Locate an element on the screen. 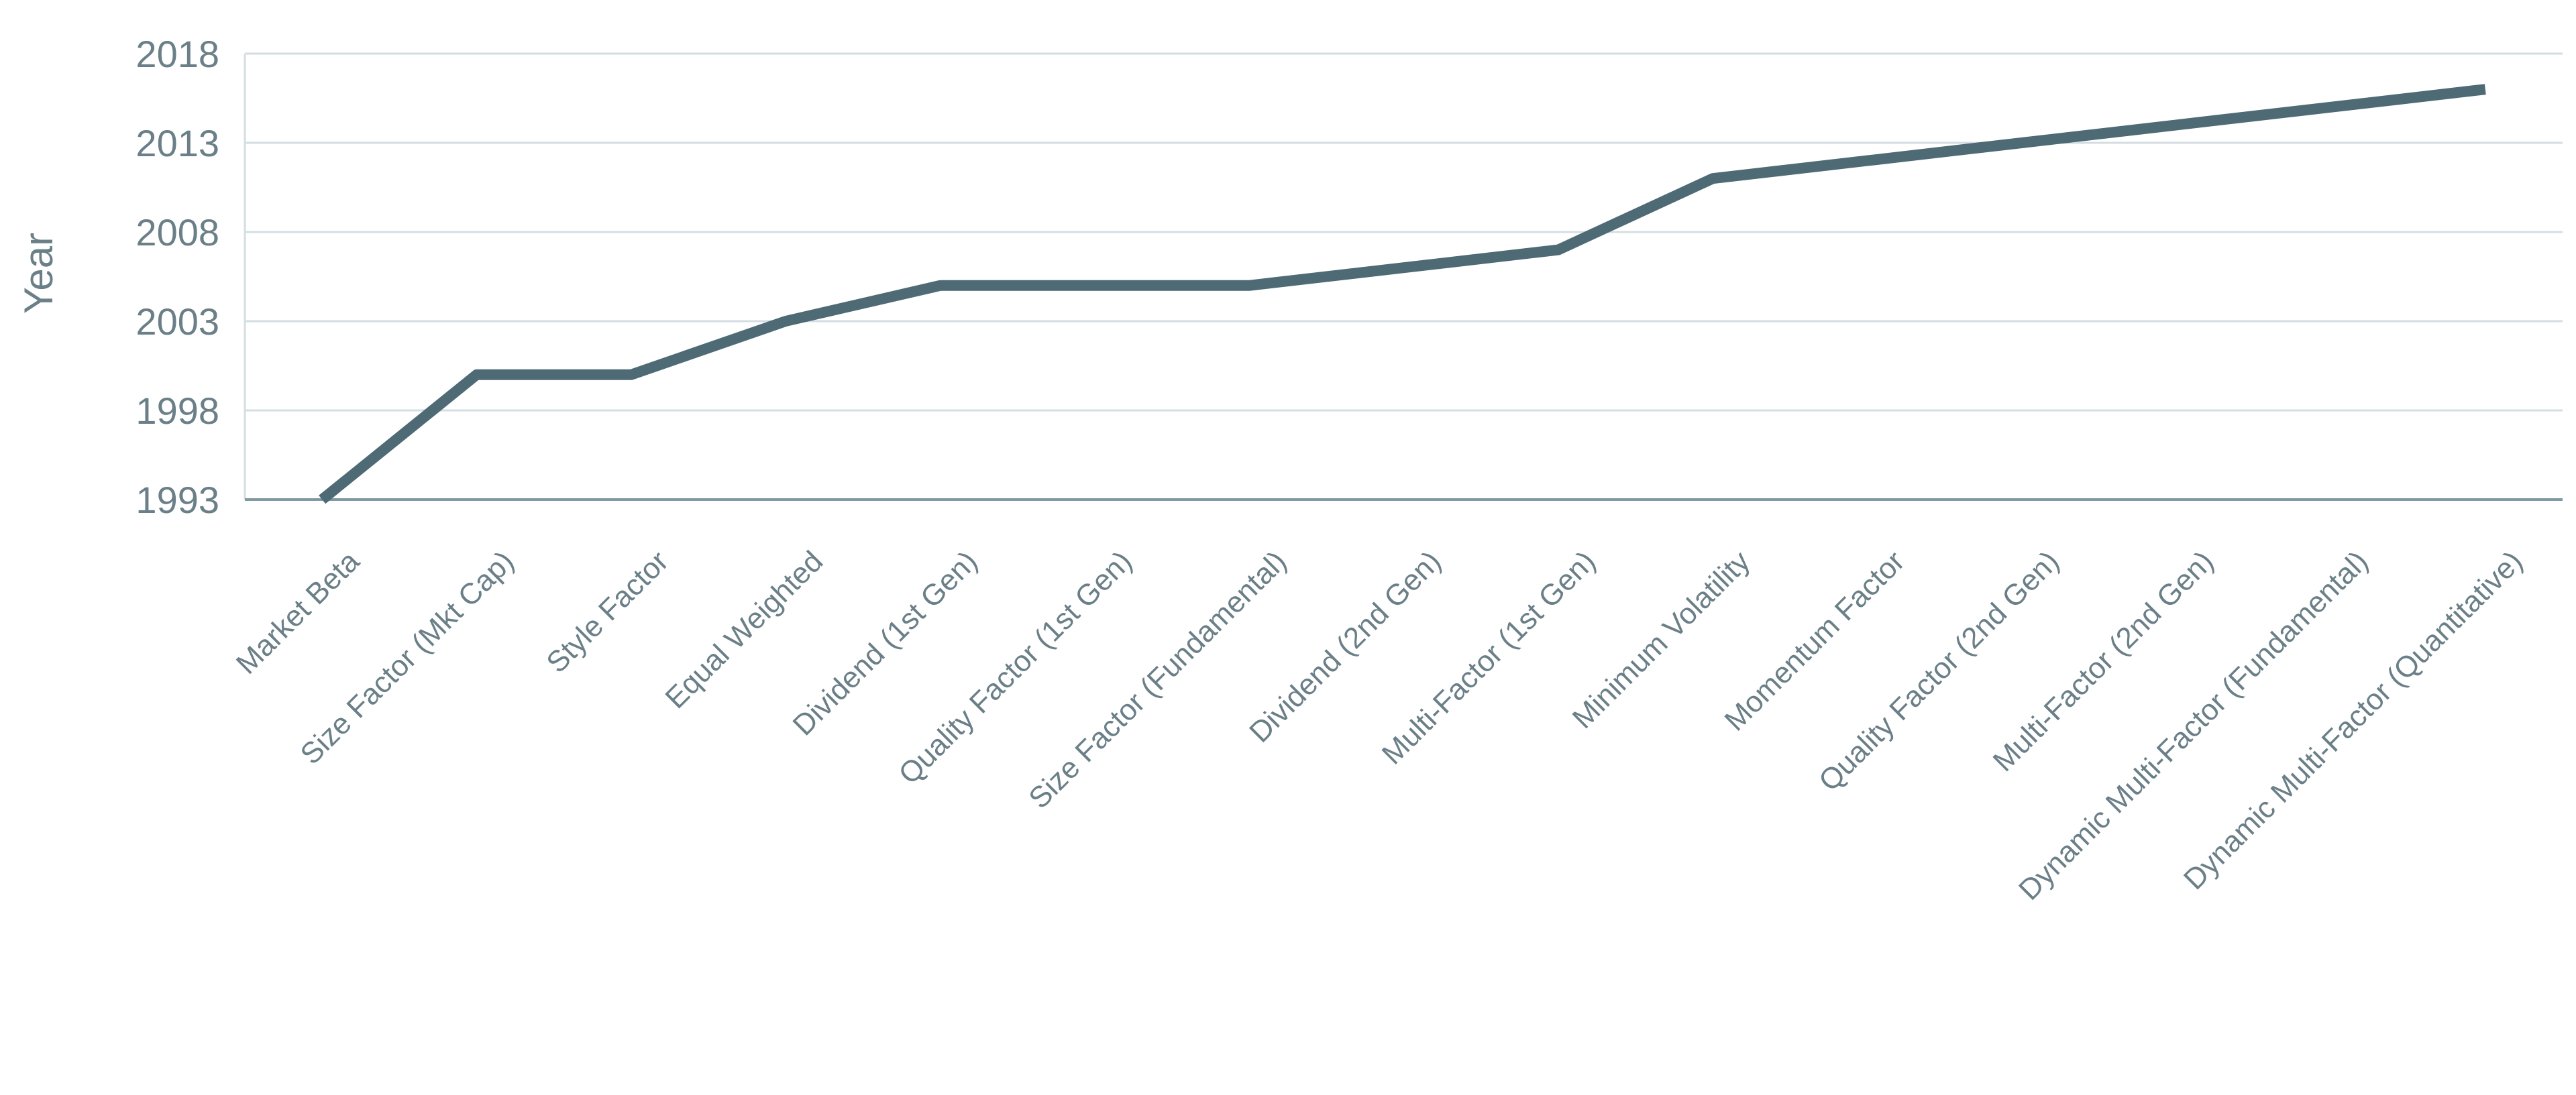  x-tick-label: Equal Weighted is located at coordinates (744, 629).